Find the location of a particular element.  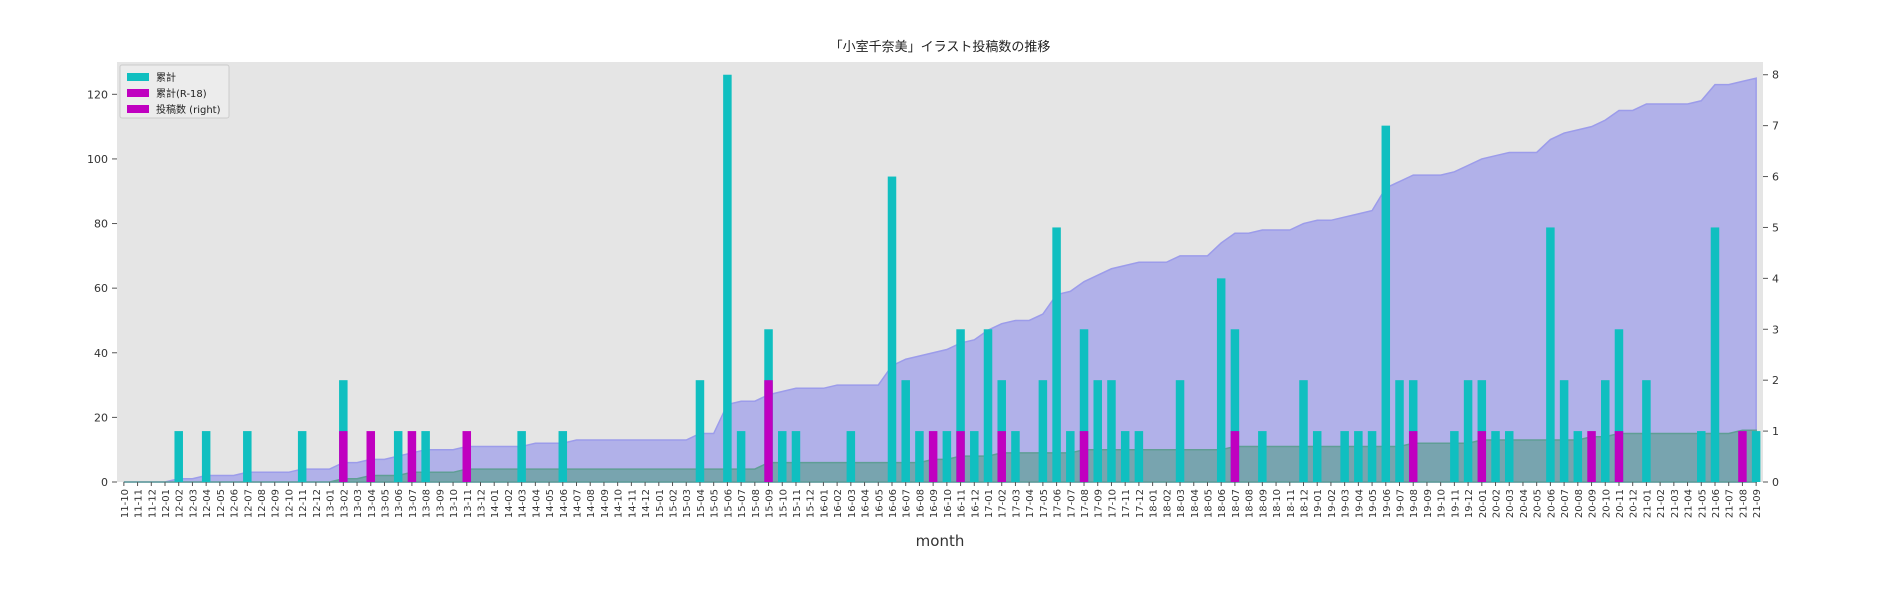

x-tick-label: 14-02 is located at coordinates (509, 503).